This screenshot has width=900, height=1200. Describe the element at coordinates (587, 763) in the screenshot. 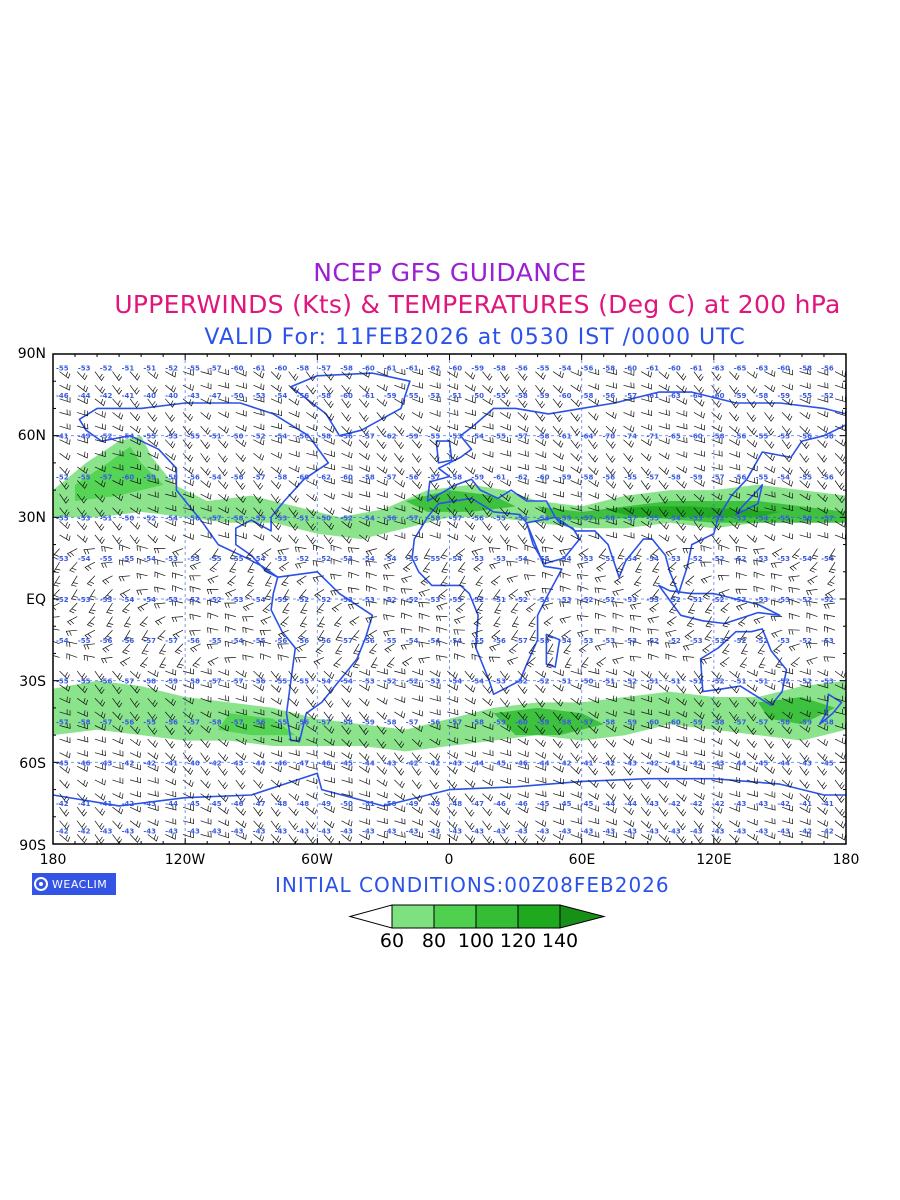

I see `temperature-label: -41` at that location.